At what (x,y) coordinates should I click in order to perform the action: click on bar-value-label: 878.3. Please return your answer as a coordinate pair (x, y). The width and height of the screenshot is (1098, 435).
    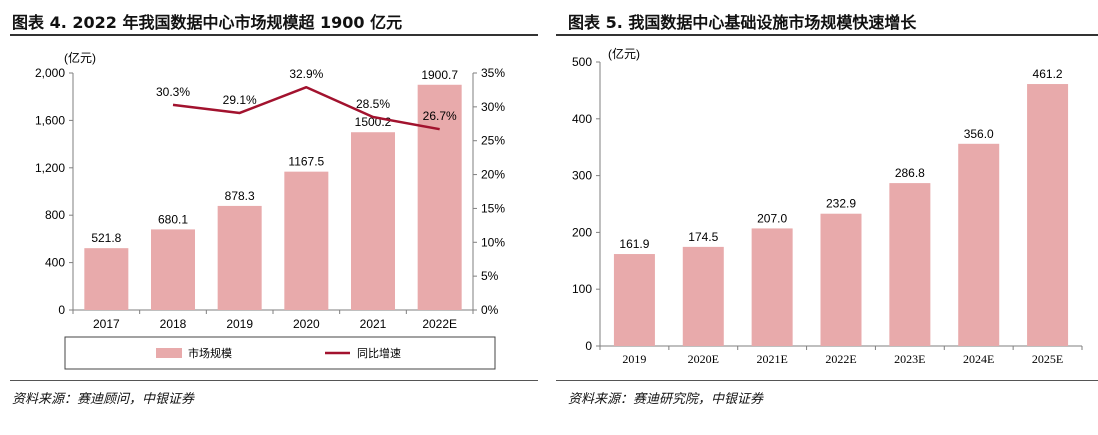
    Looking at the image, I should click on (240, 196).